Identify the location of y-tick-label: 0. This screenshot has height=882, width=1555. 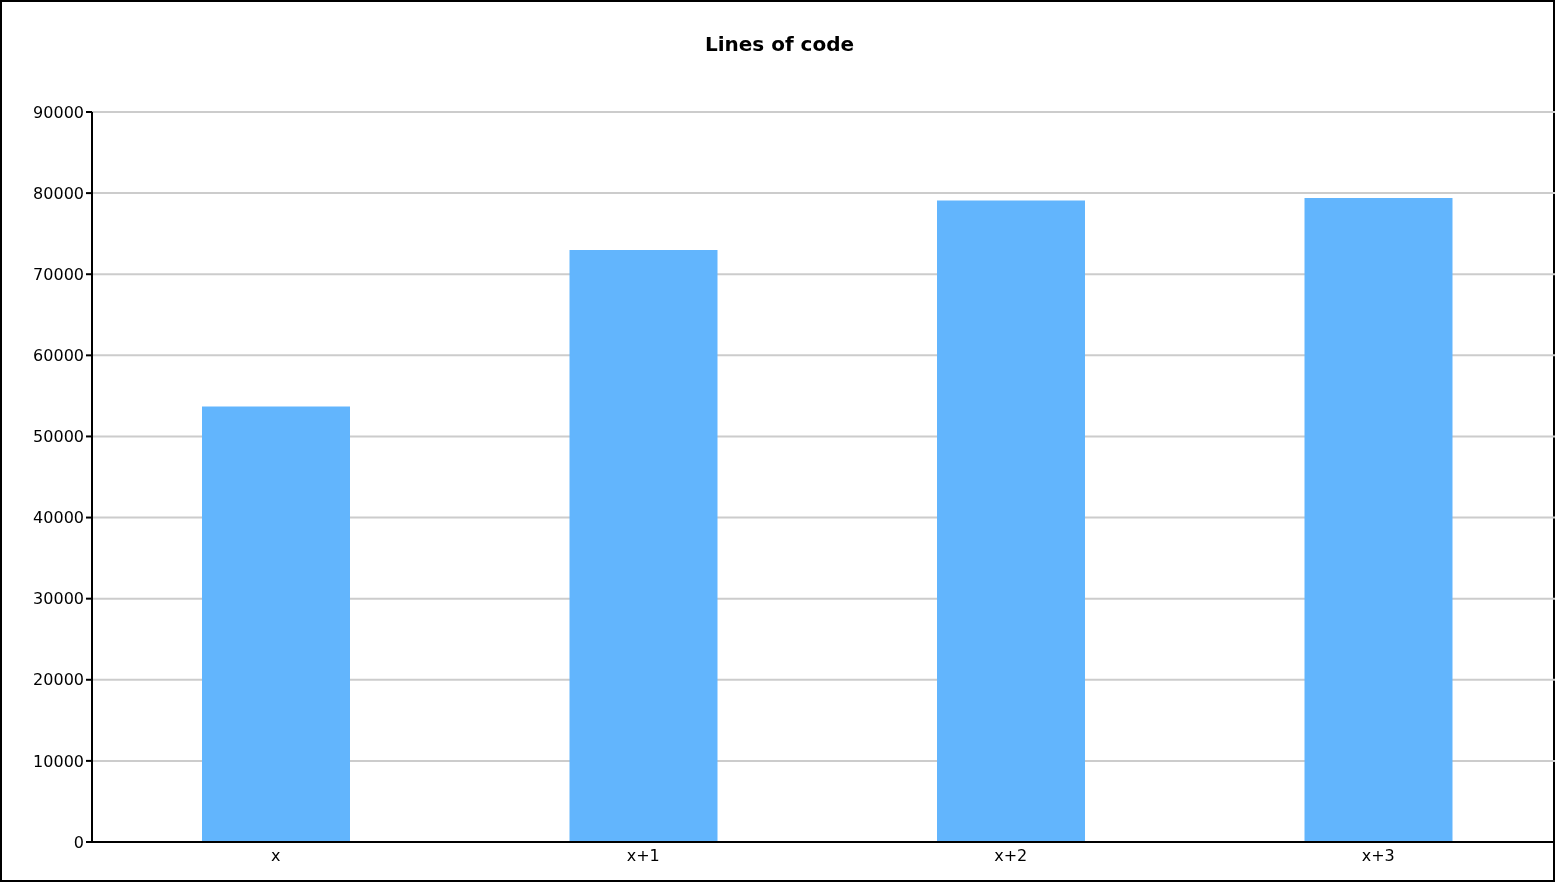
(78, 842).